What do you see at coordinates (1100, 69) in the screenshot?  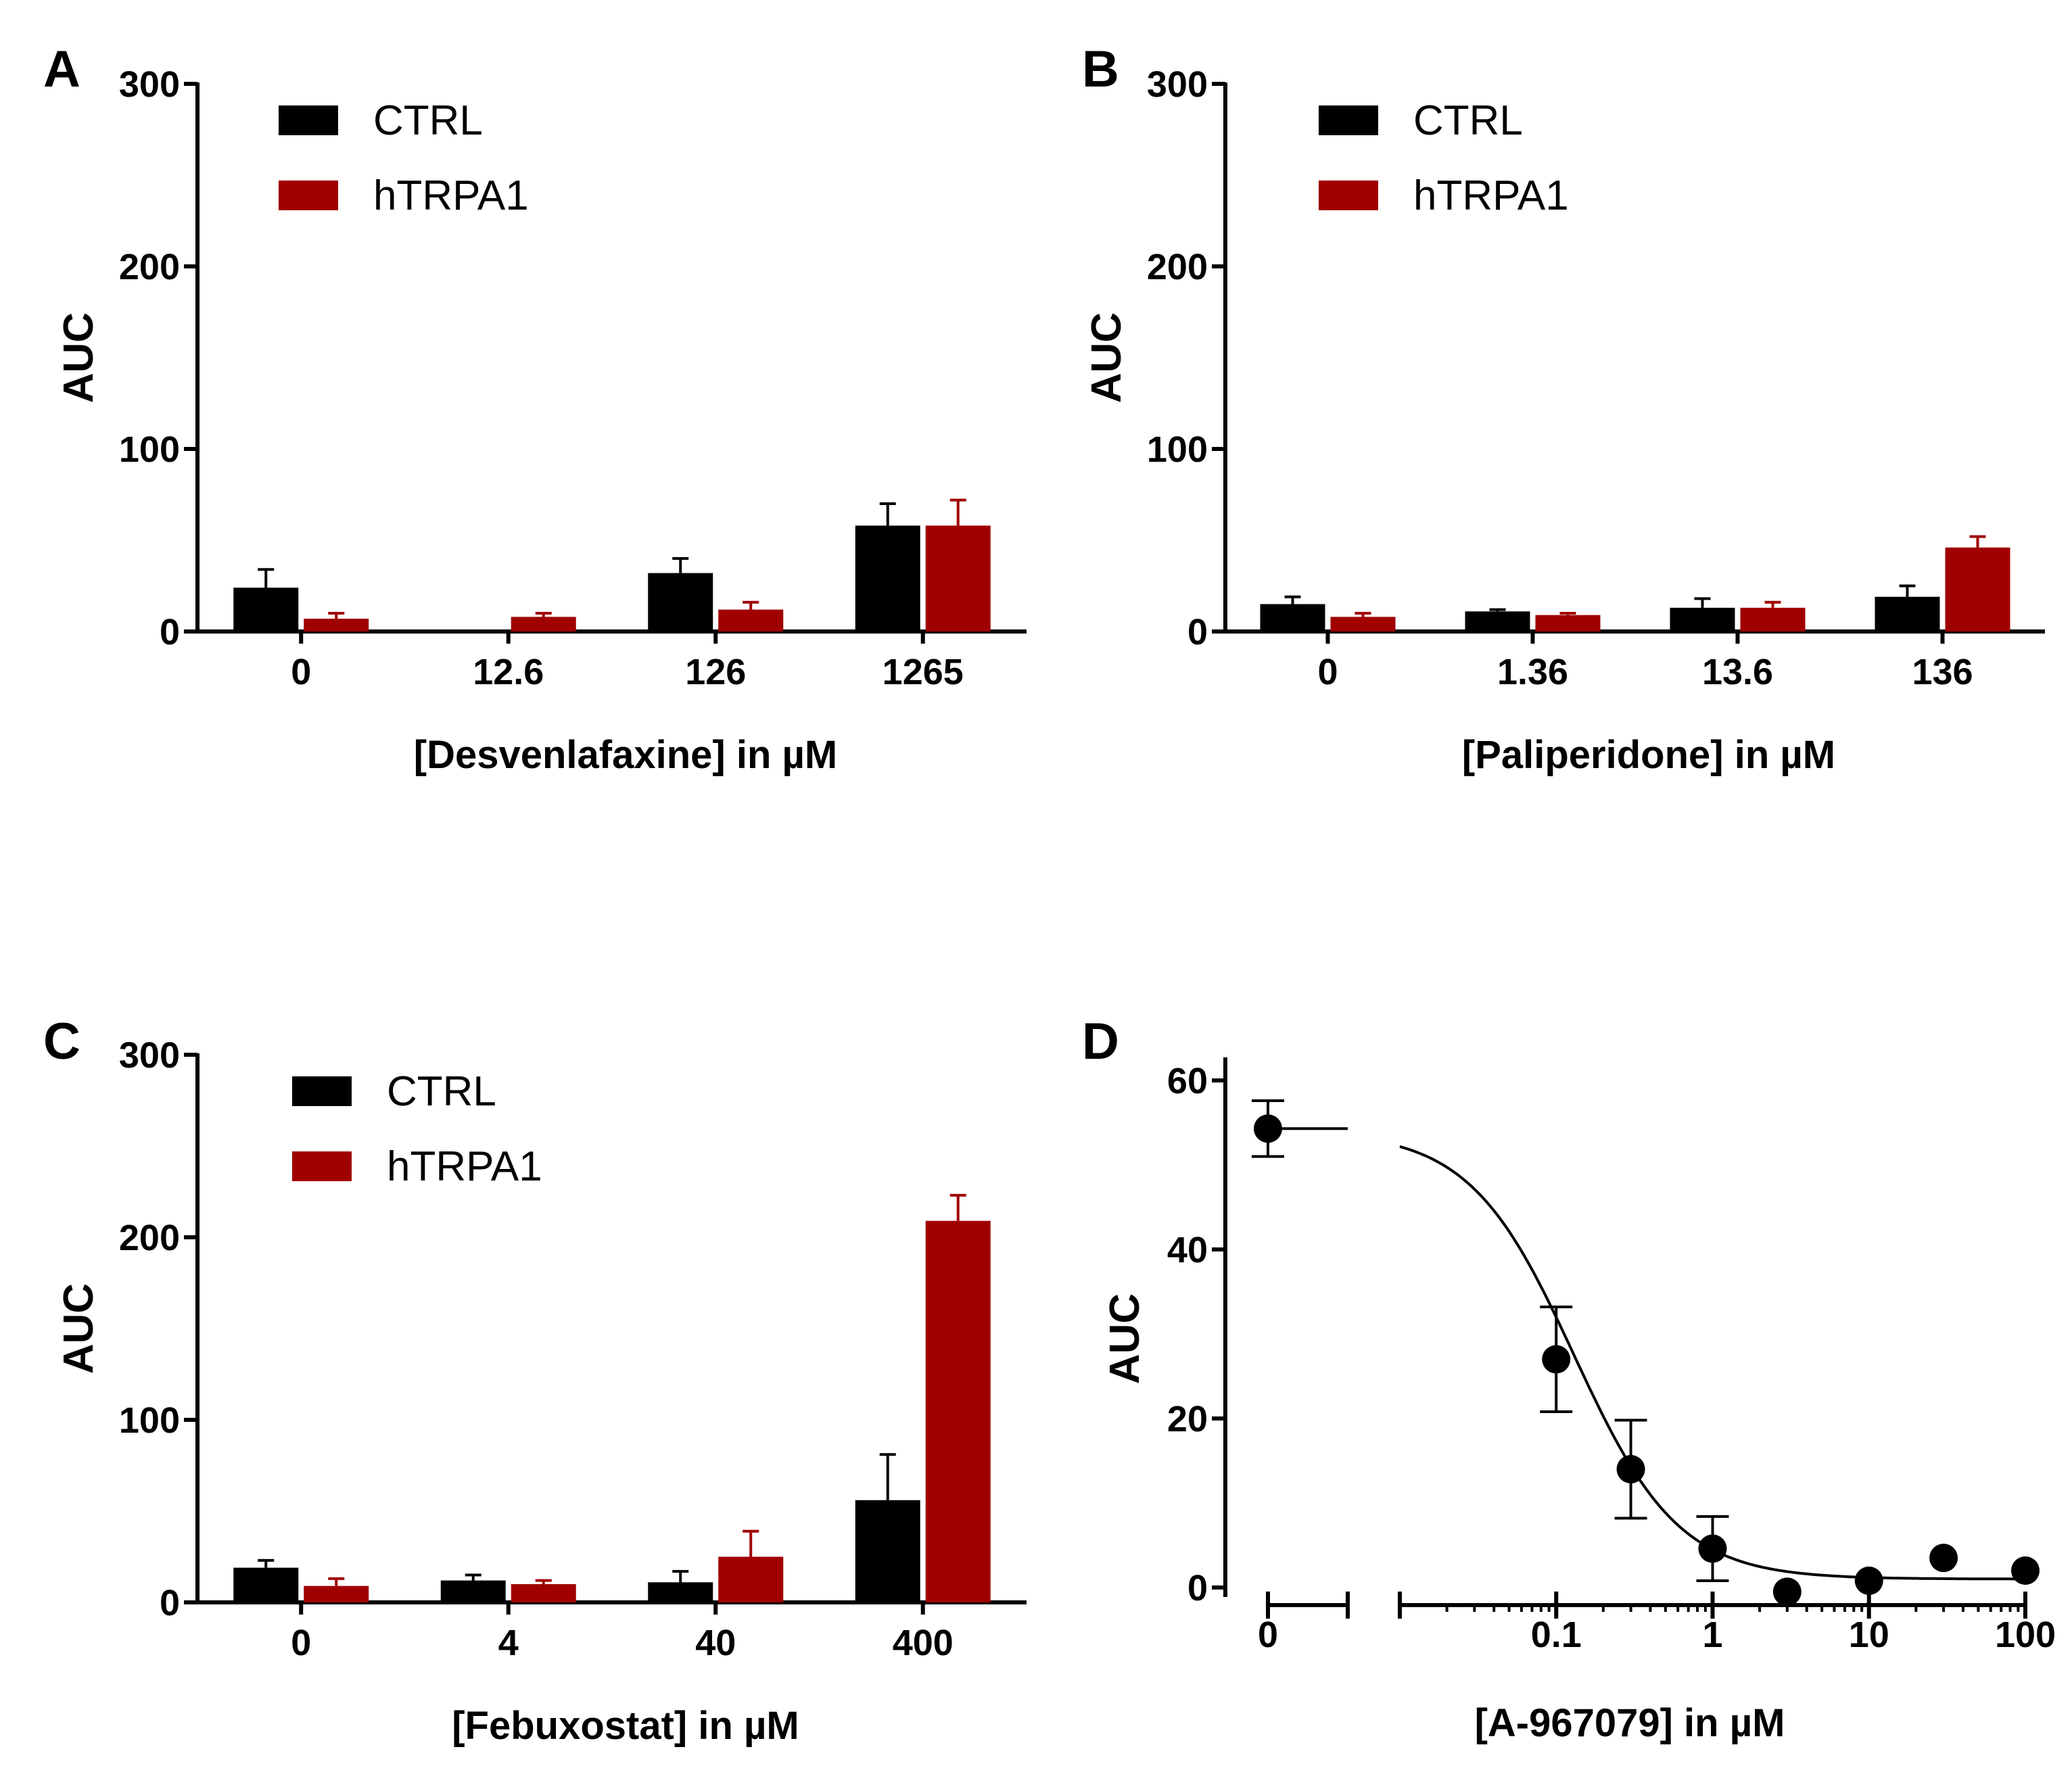 I see `panel-label-b: B` at bounding box center [1100, 69].